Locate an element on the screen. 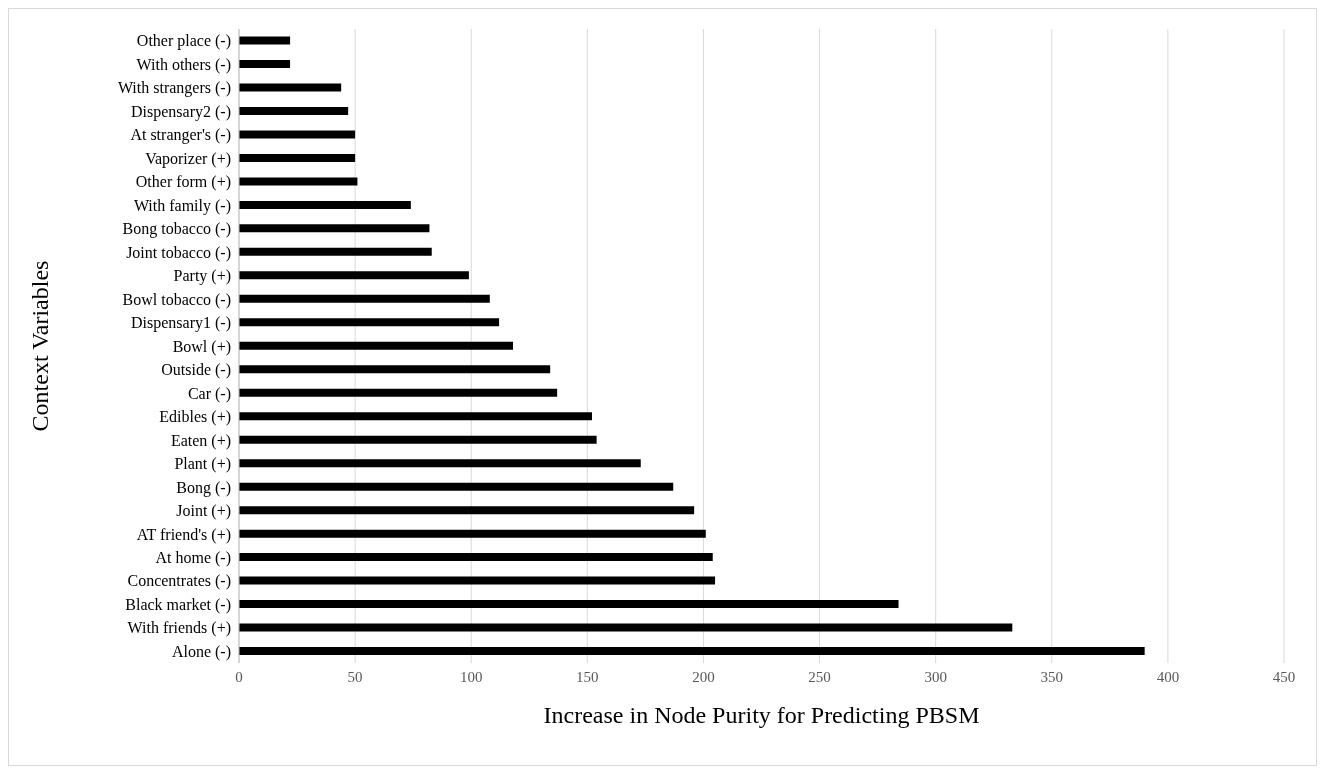  x-tick-label: 200 is located at coordinates (703, 676).